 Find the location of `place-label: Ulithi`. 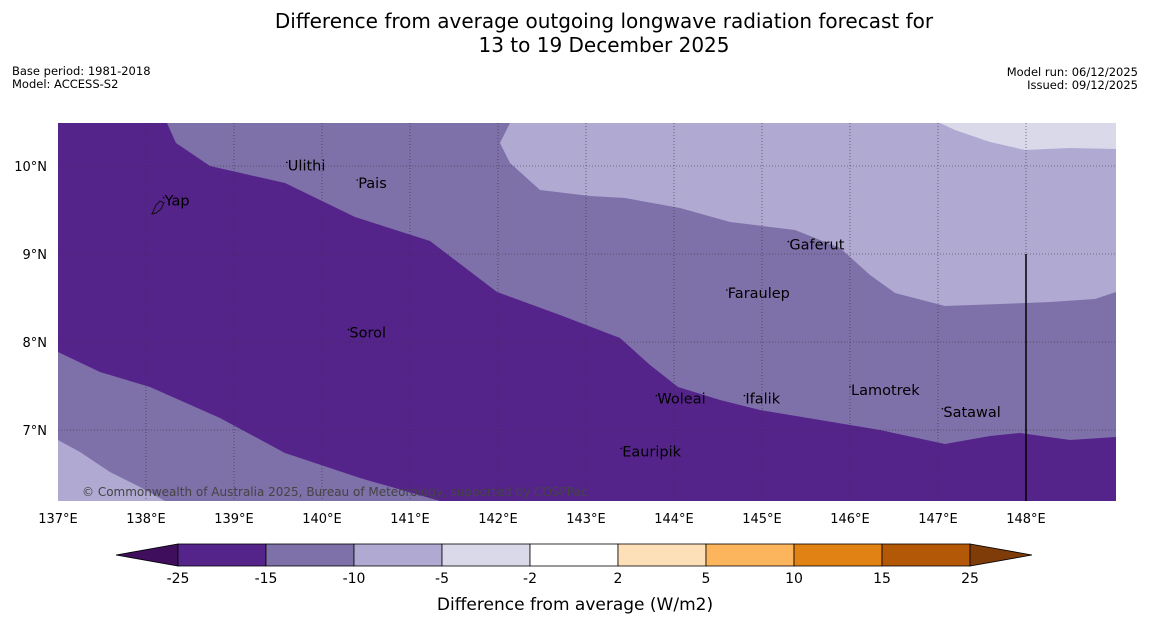

place-label: Ulithi is located at coordinates (307, 166).